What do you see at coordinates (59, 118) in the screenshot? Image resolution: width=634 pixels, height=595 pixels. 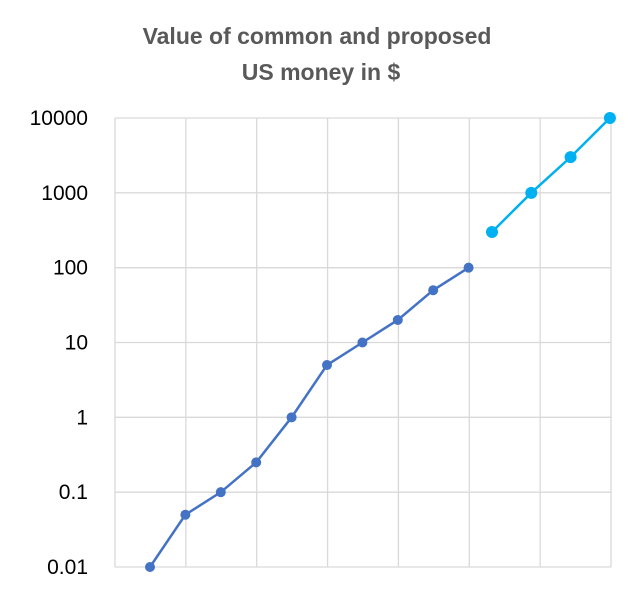 I see `y-tick-label: 10000` at bounding box center [59, 118].